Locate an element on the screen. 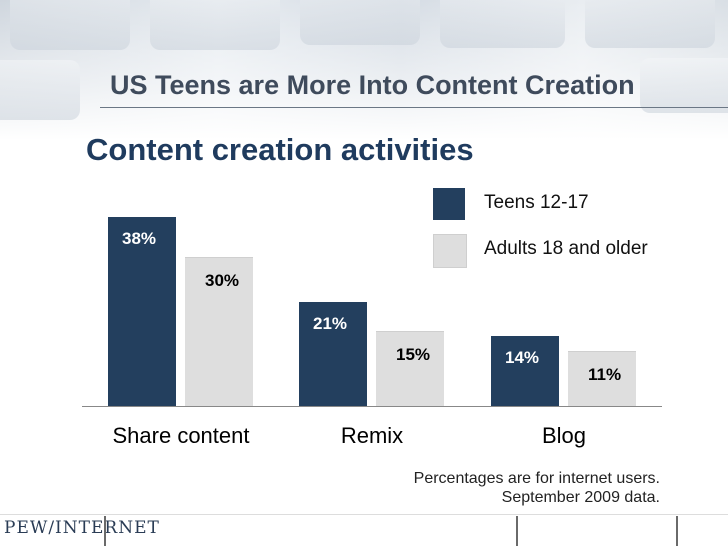 The height and width of the screenshot is (547, 728). legend-swatch-adults is located at coordinates (450, 251).